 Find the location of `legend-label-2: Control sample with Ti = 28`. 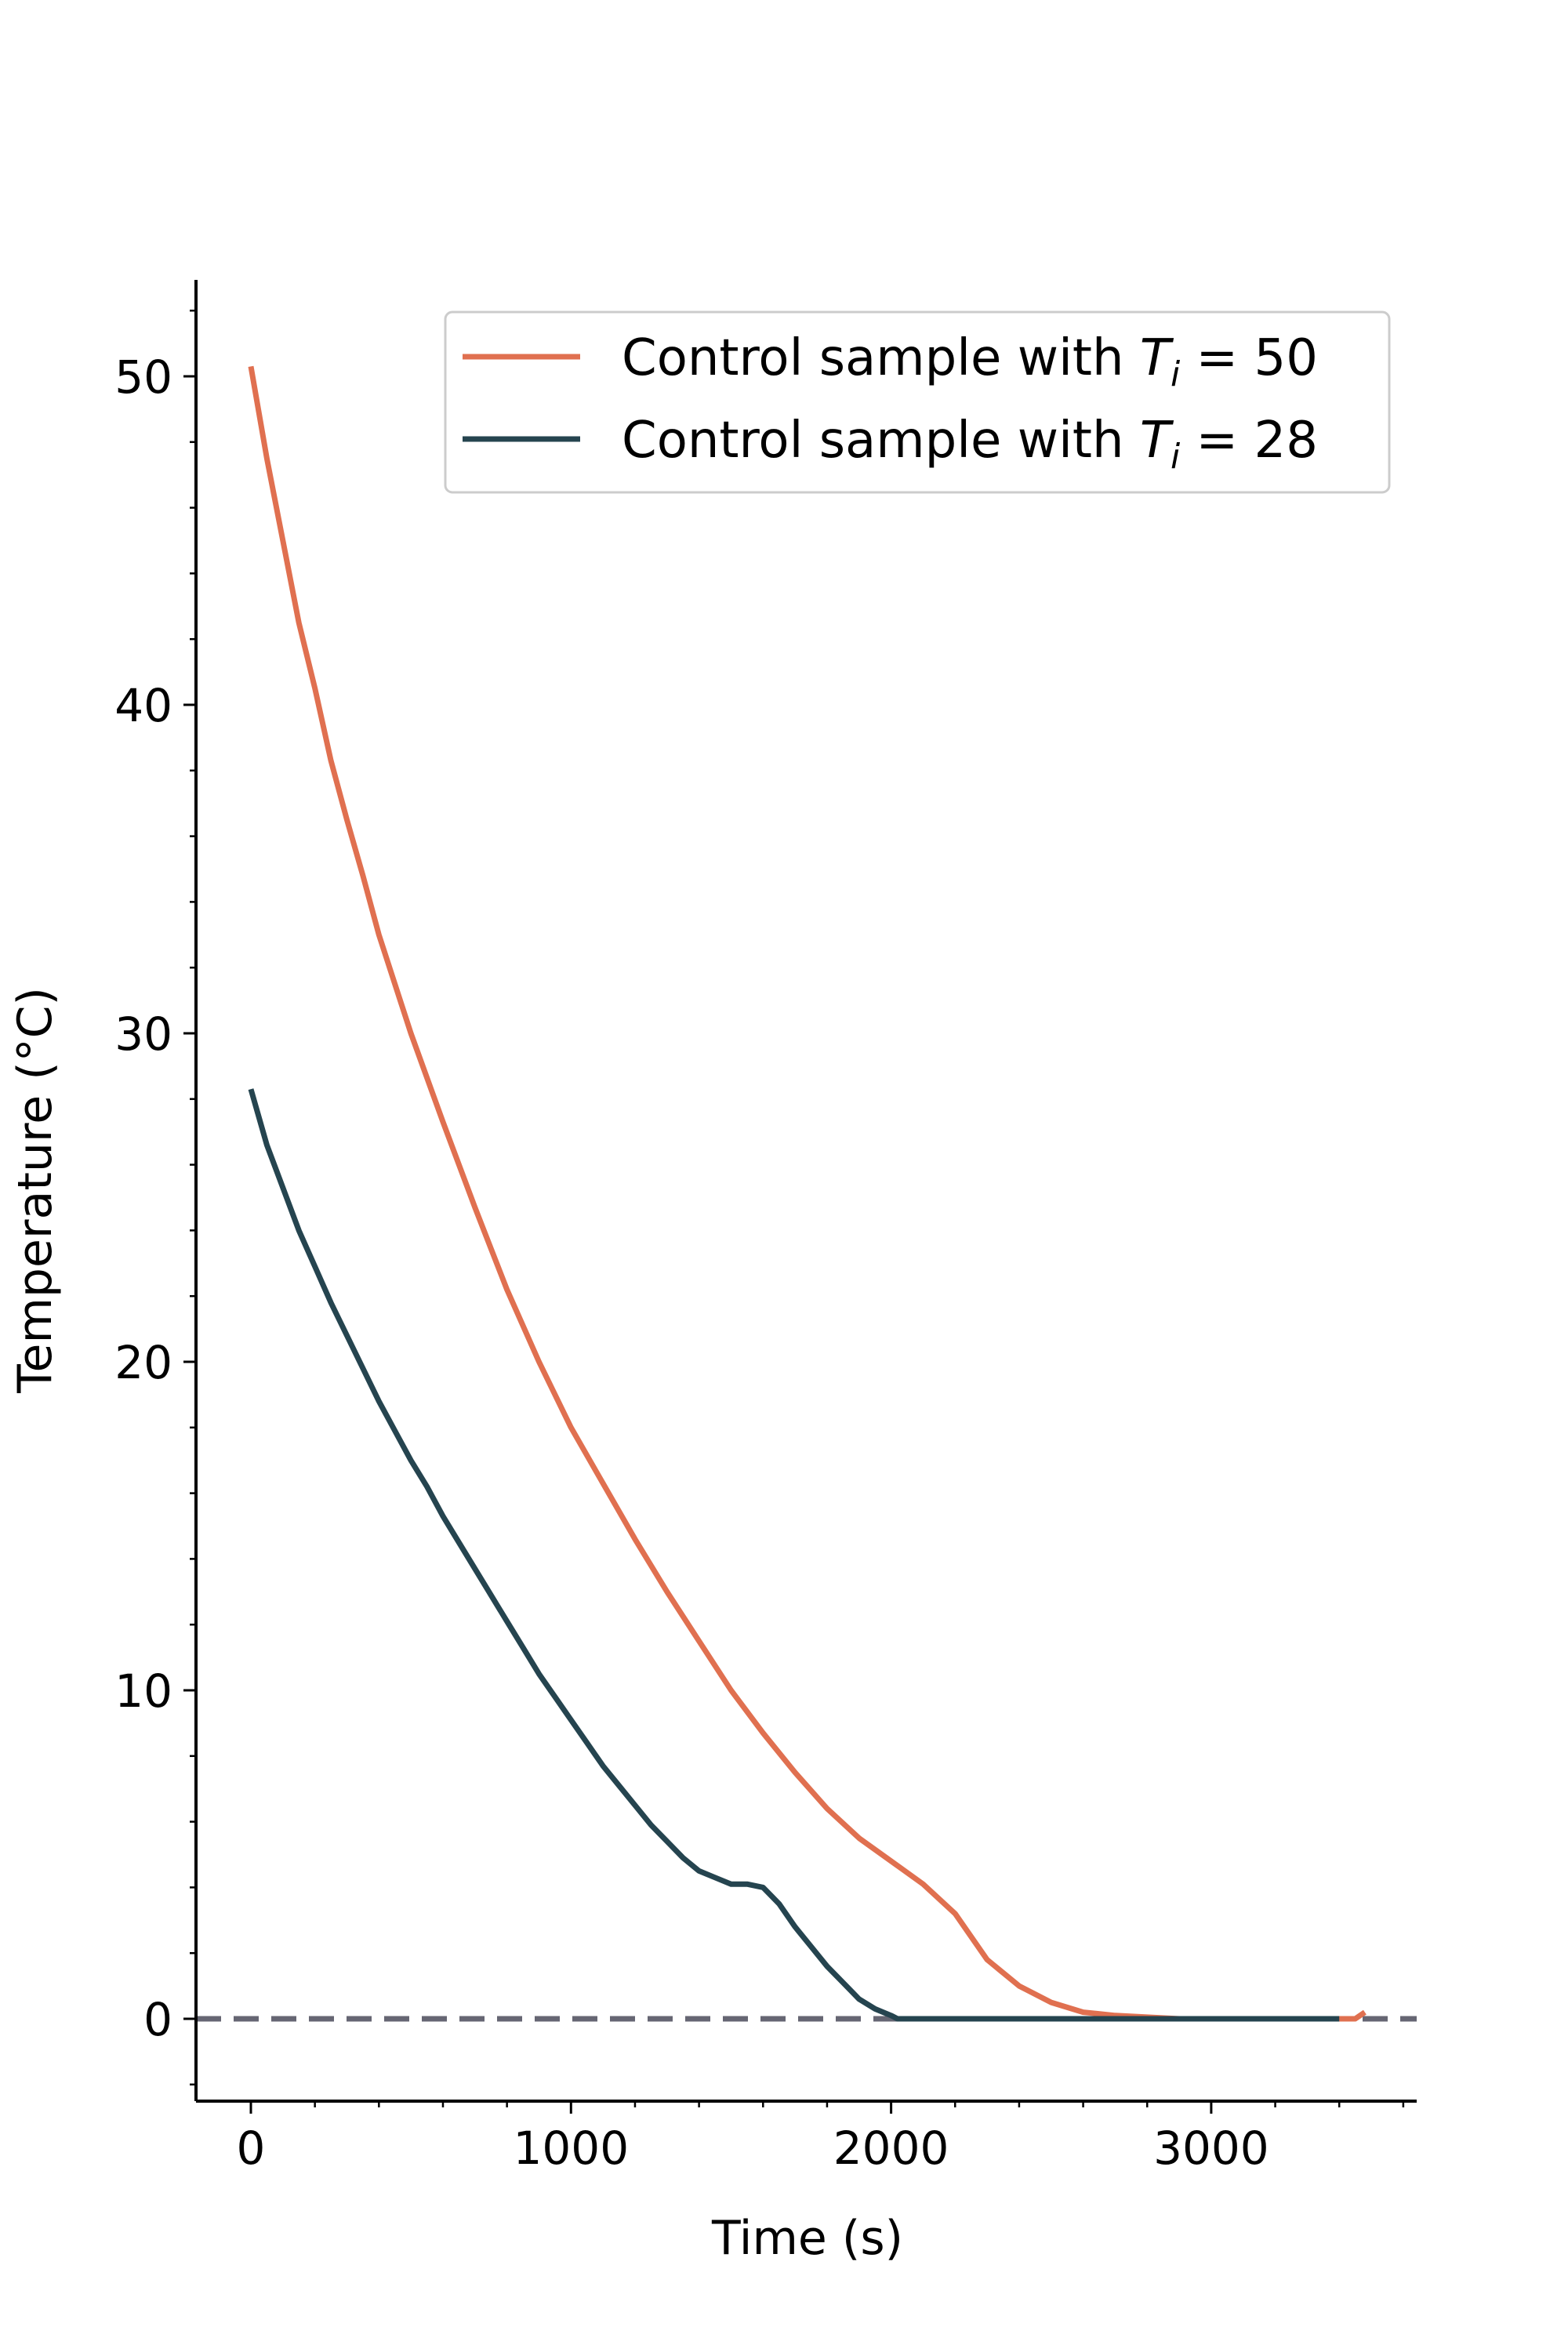

legend-label-2: Control sample with Ti = 28 is located at coordinates (970, 444).